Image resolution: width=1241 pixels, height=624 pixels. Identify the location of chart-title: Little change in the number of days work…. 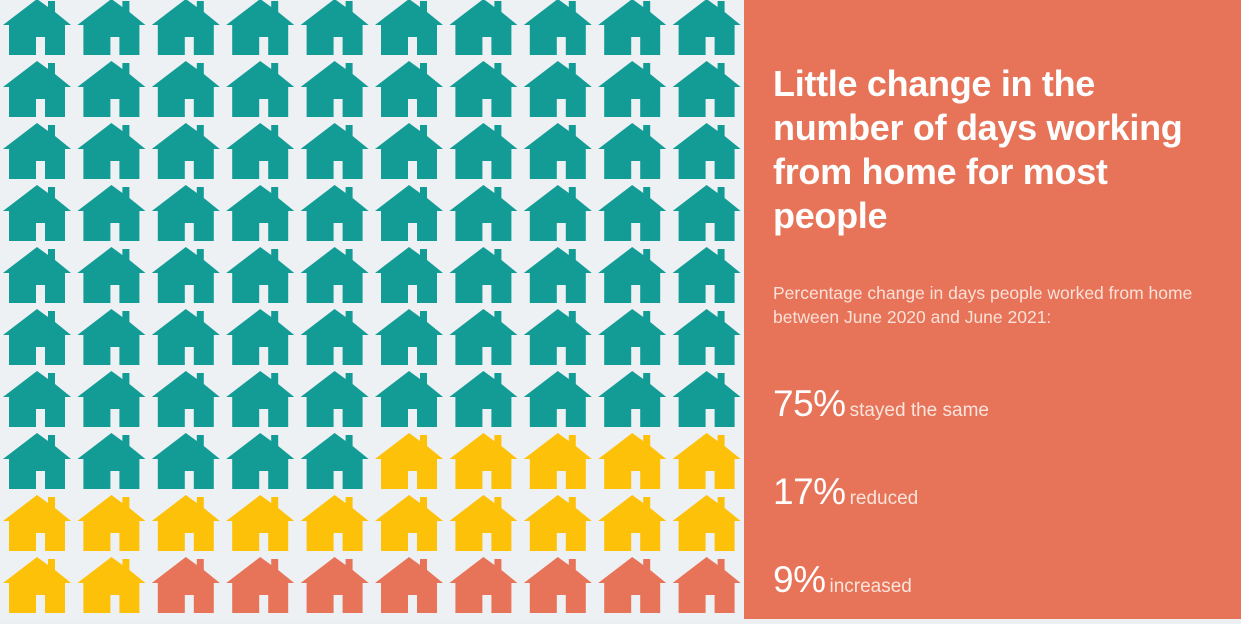
(978, 149).